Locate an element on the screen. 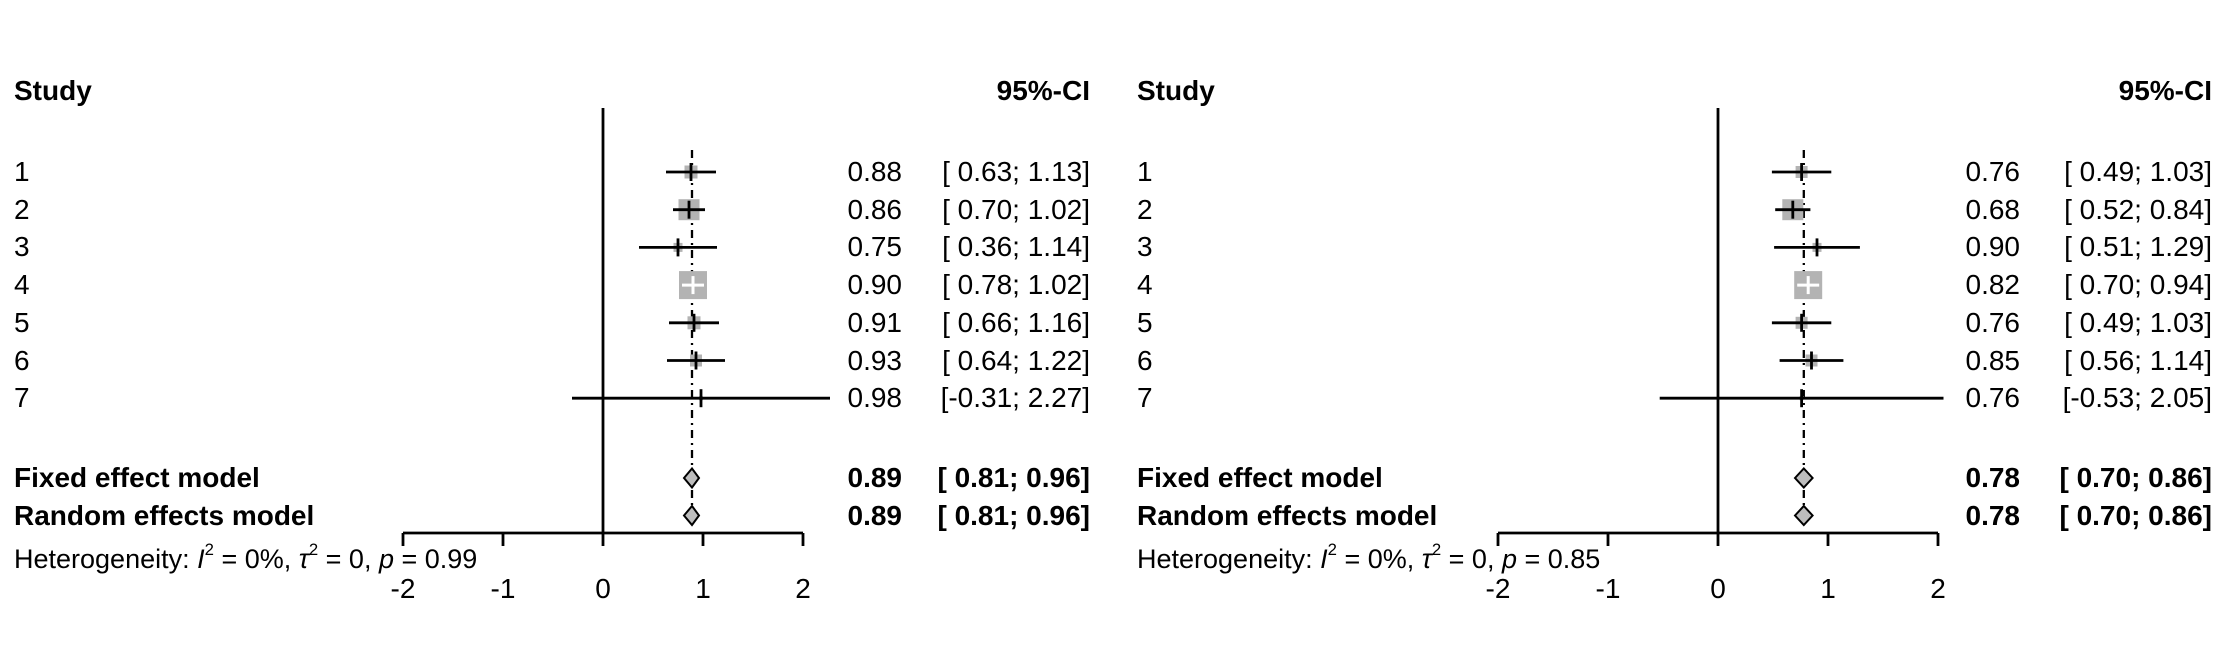 The width and height of the screenshot is (2230, 646). random-ci-value: [ 0.70; 0.86] is located at coordinates (2135, 515).